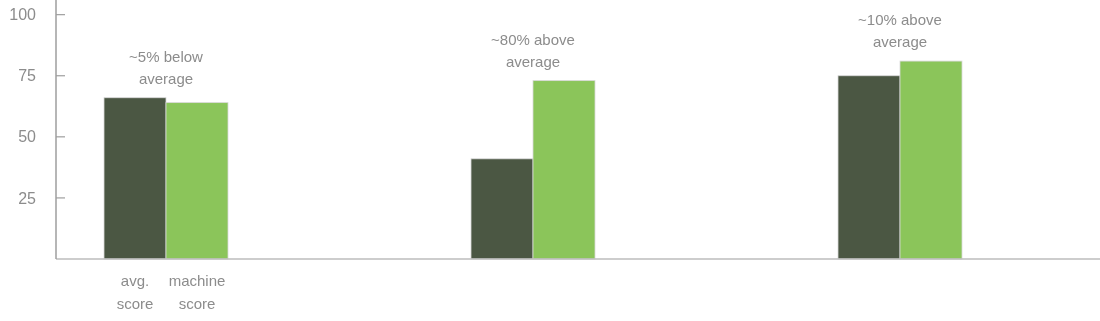  What do you see at coordinates (27, 76) in the screenshot?
I see `y-tick-label: 75` at bounding box center [27, 76].